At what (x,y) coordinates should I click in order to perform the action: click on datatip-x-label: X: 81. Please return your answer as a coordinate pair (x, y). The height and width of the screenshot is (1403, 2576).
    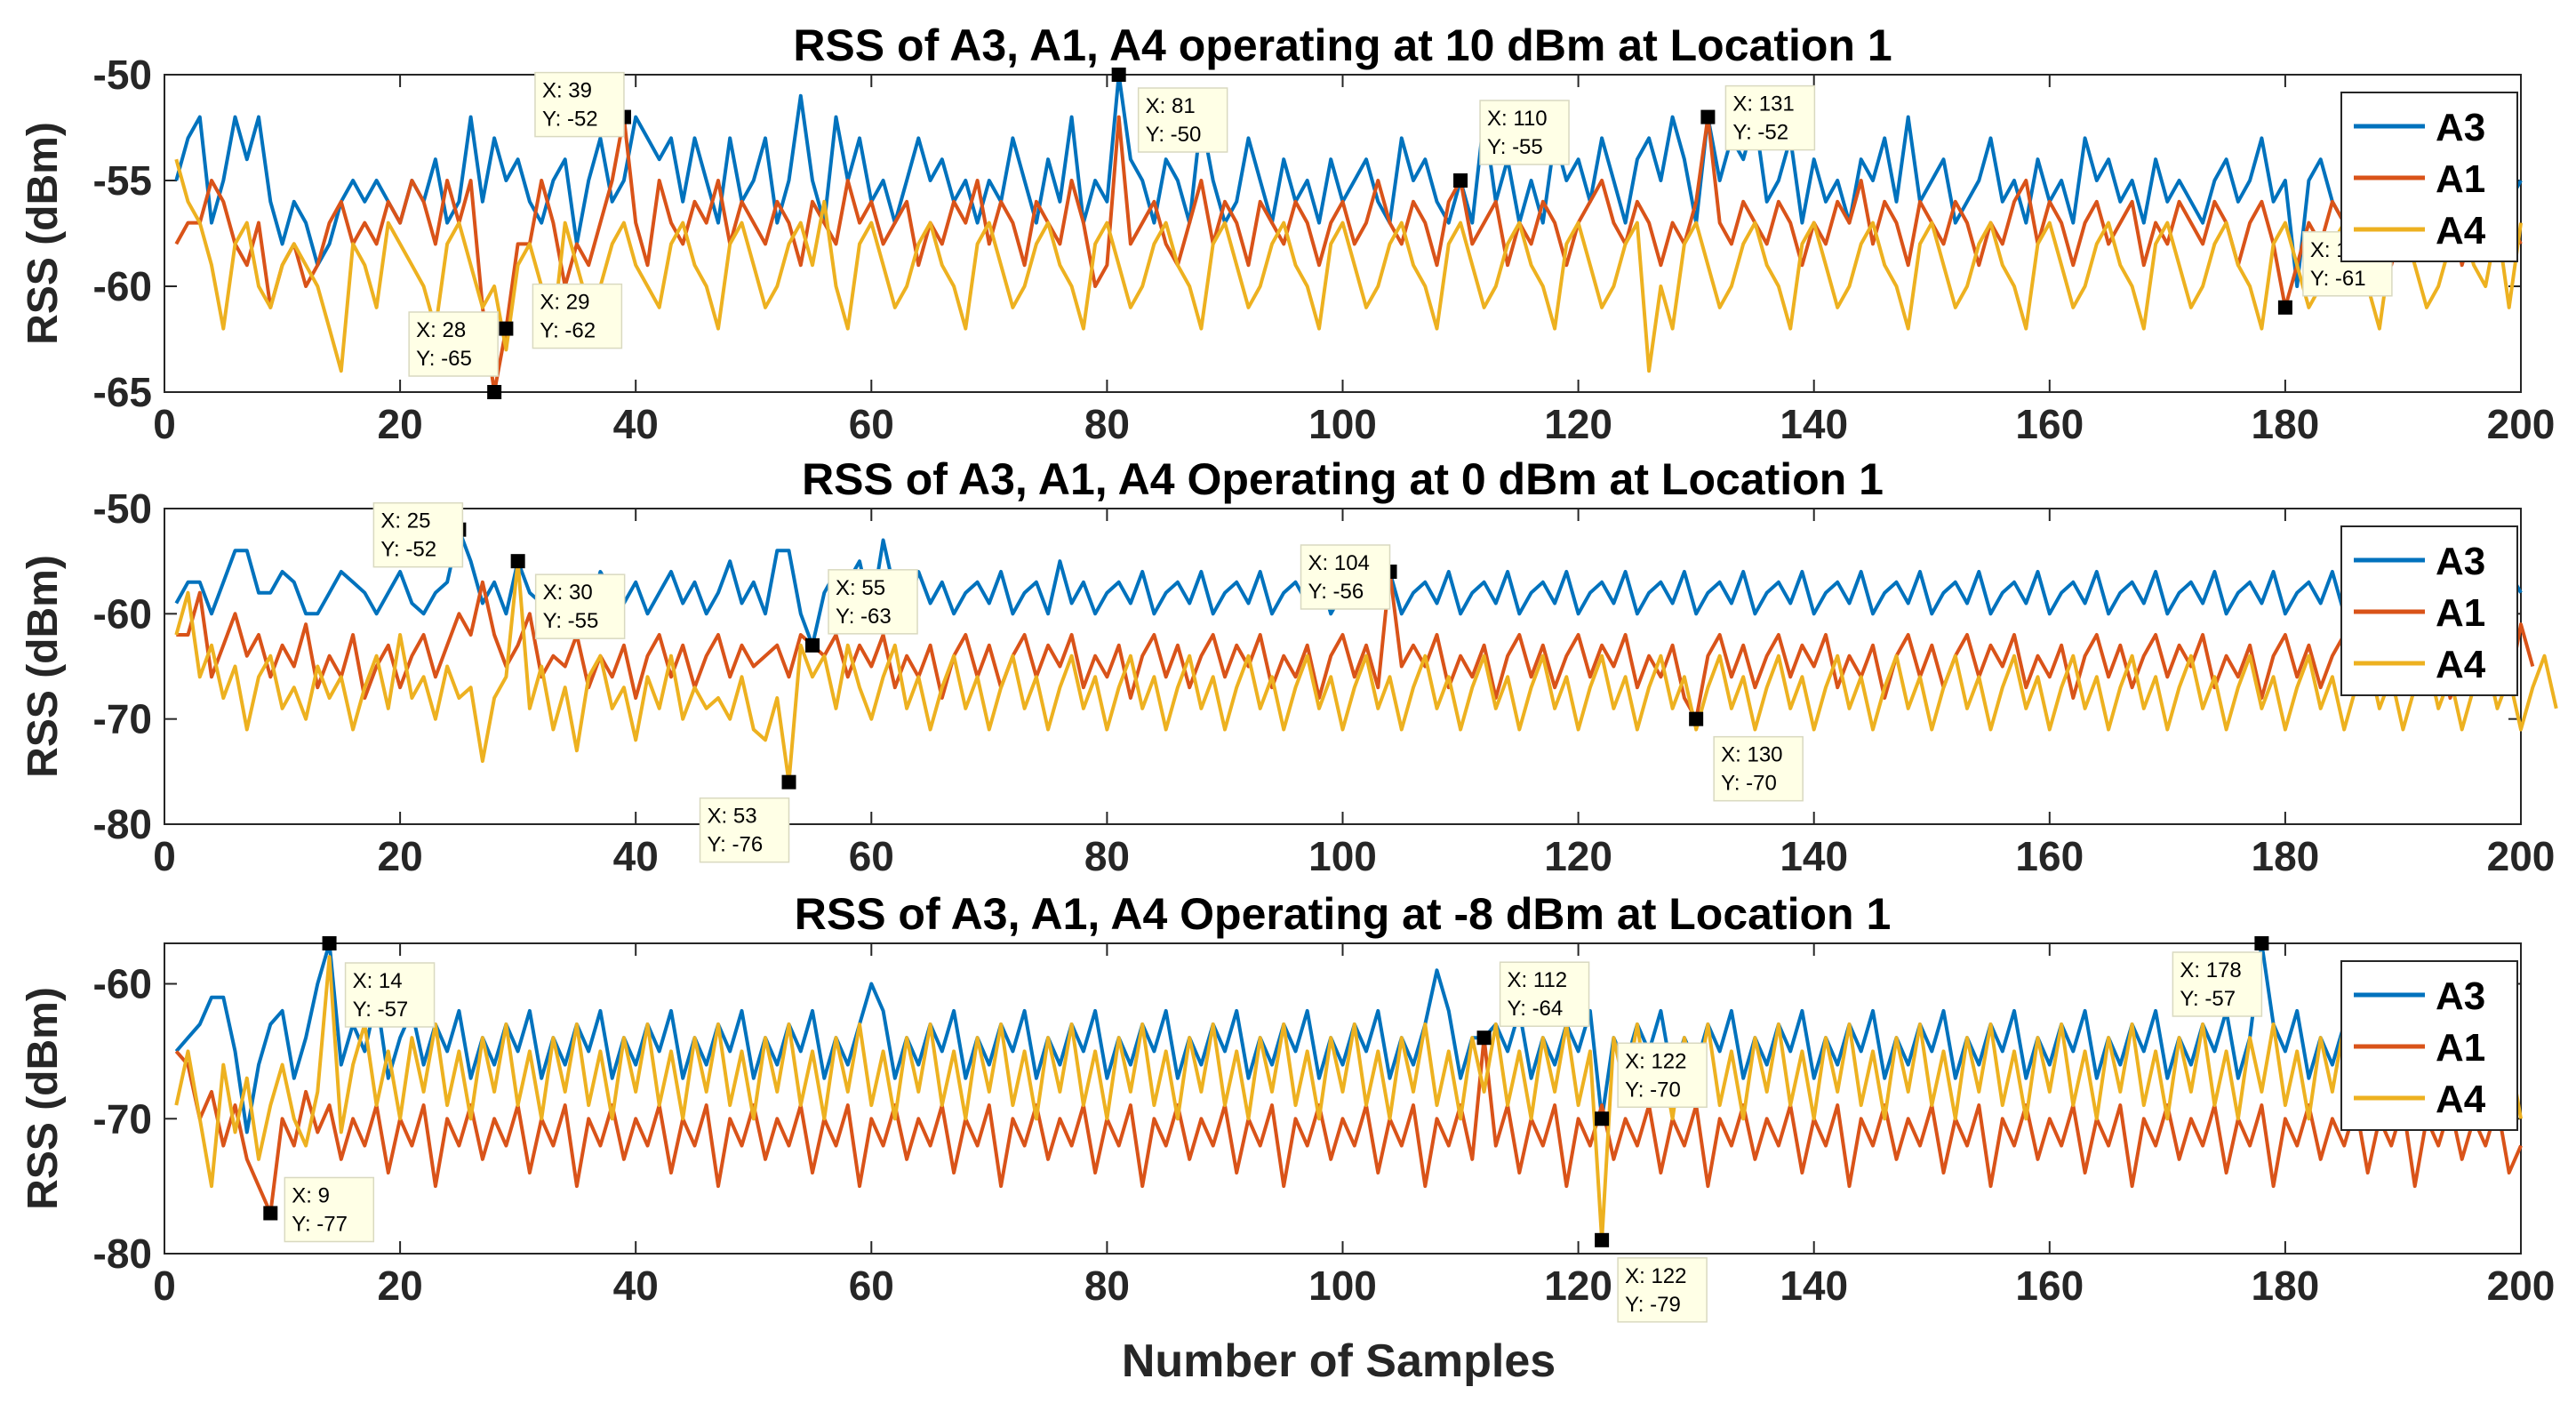
    Looking at the image, I should click on (1171, 106).